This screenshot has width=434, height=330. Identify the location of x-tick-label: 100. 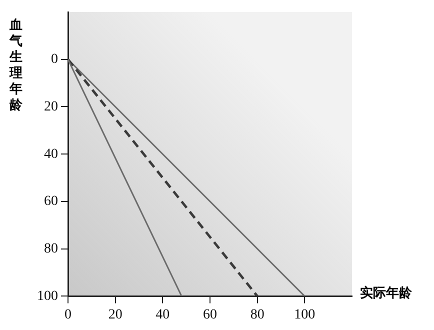
(305, 314).